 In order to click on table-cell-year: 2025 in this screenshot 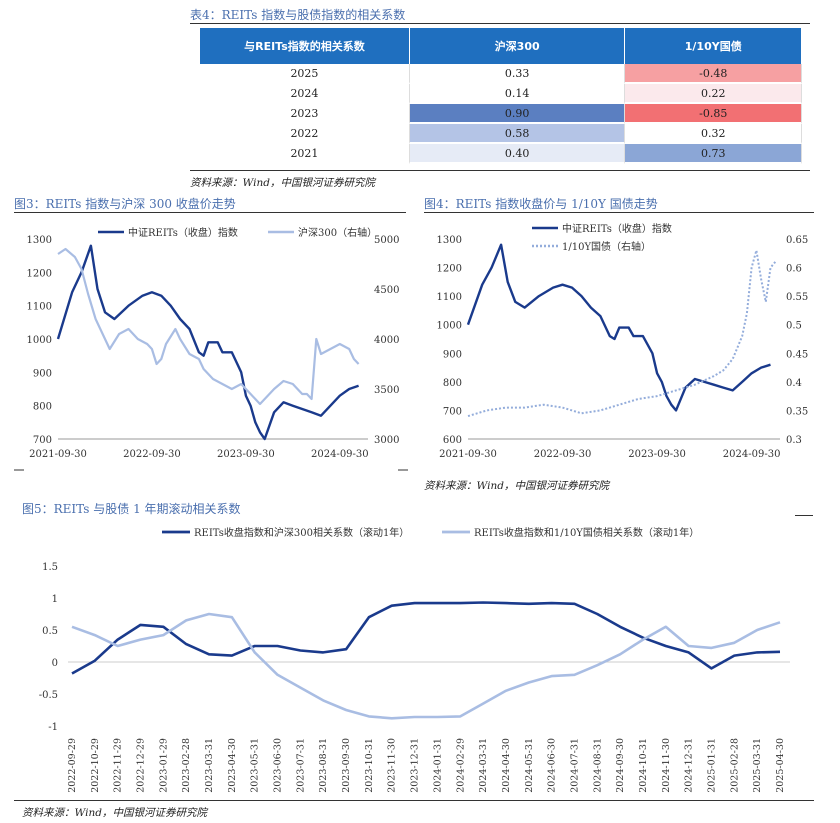, I will do `click(305, 74)`.